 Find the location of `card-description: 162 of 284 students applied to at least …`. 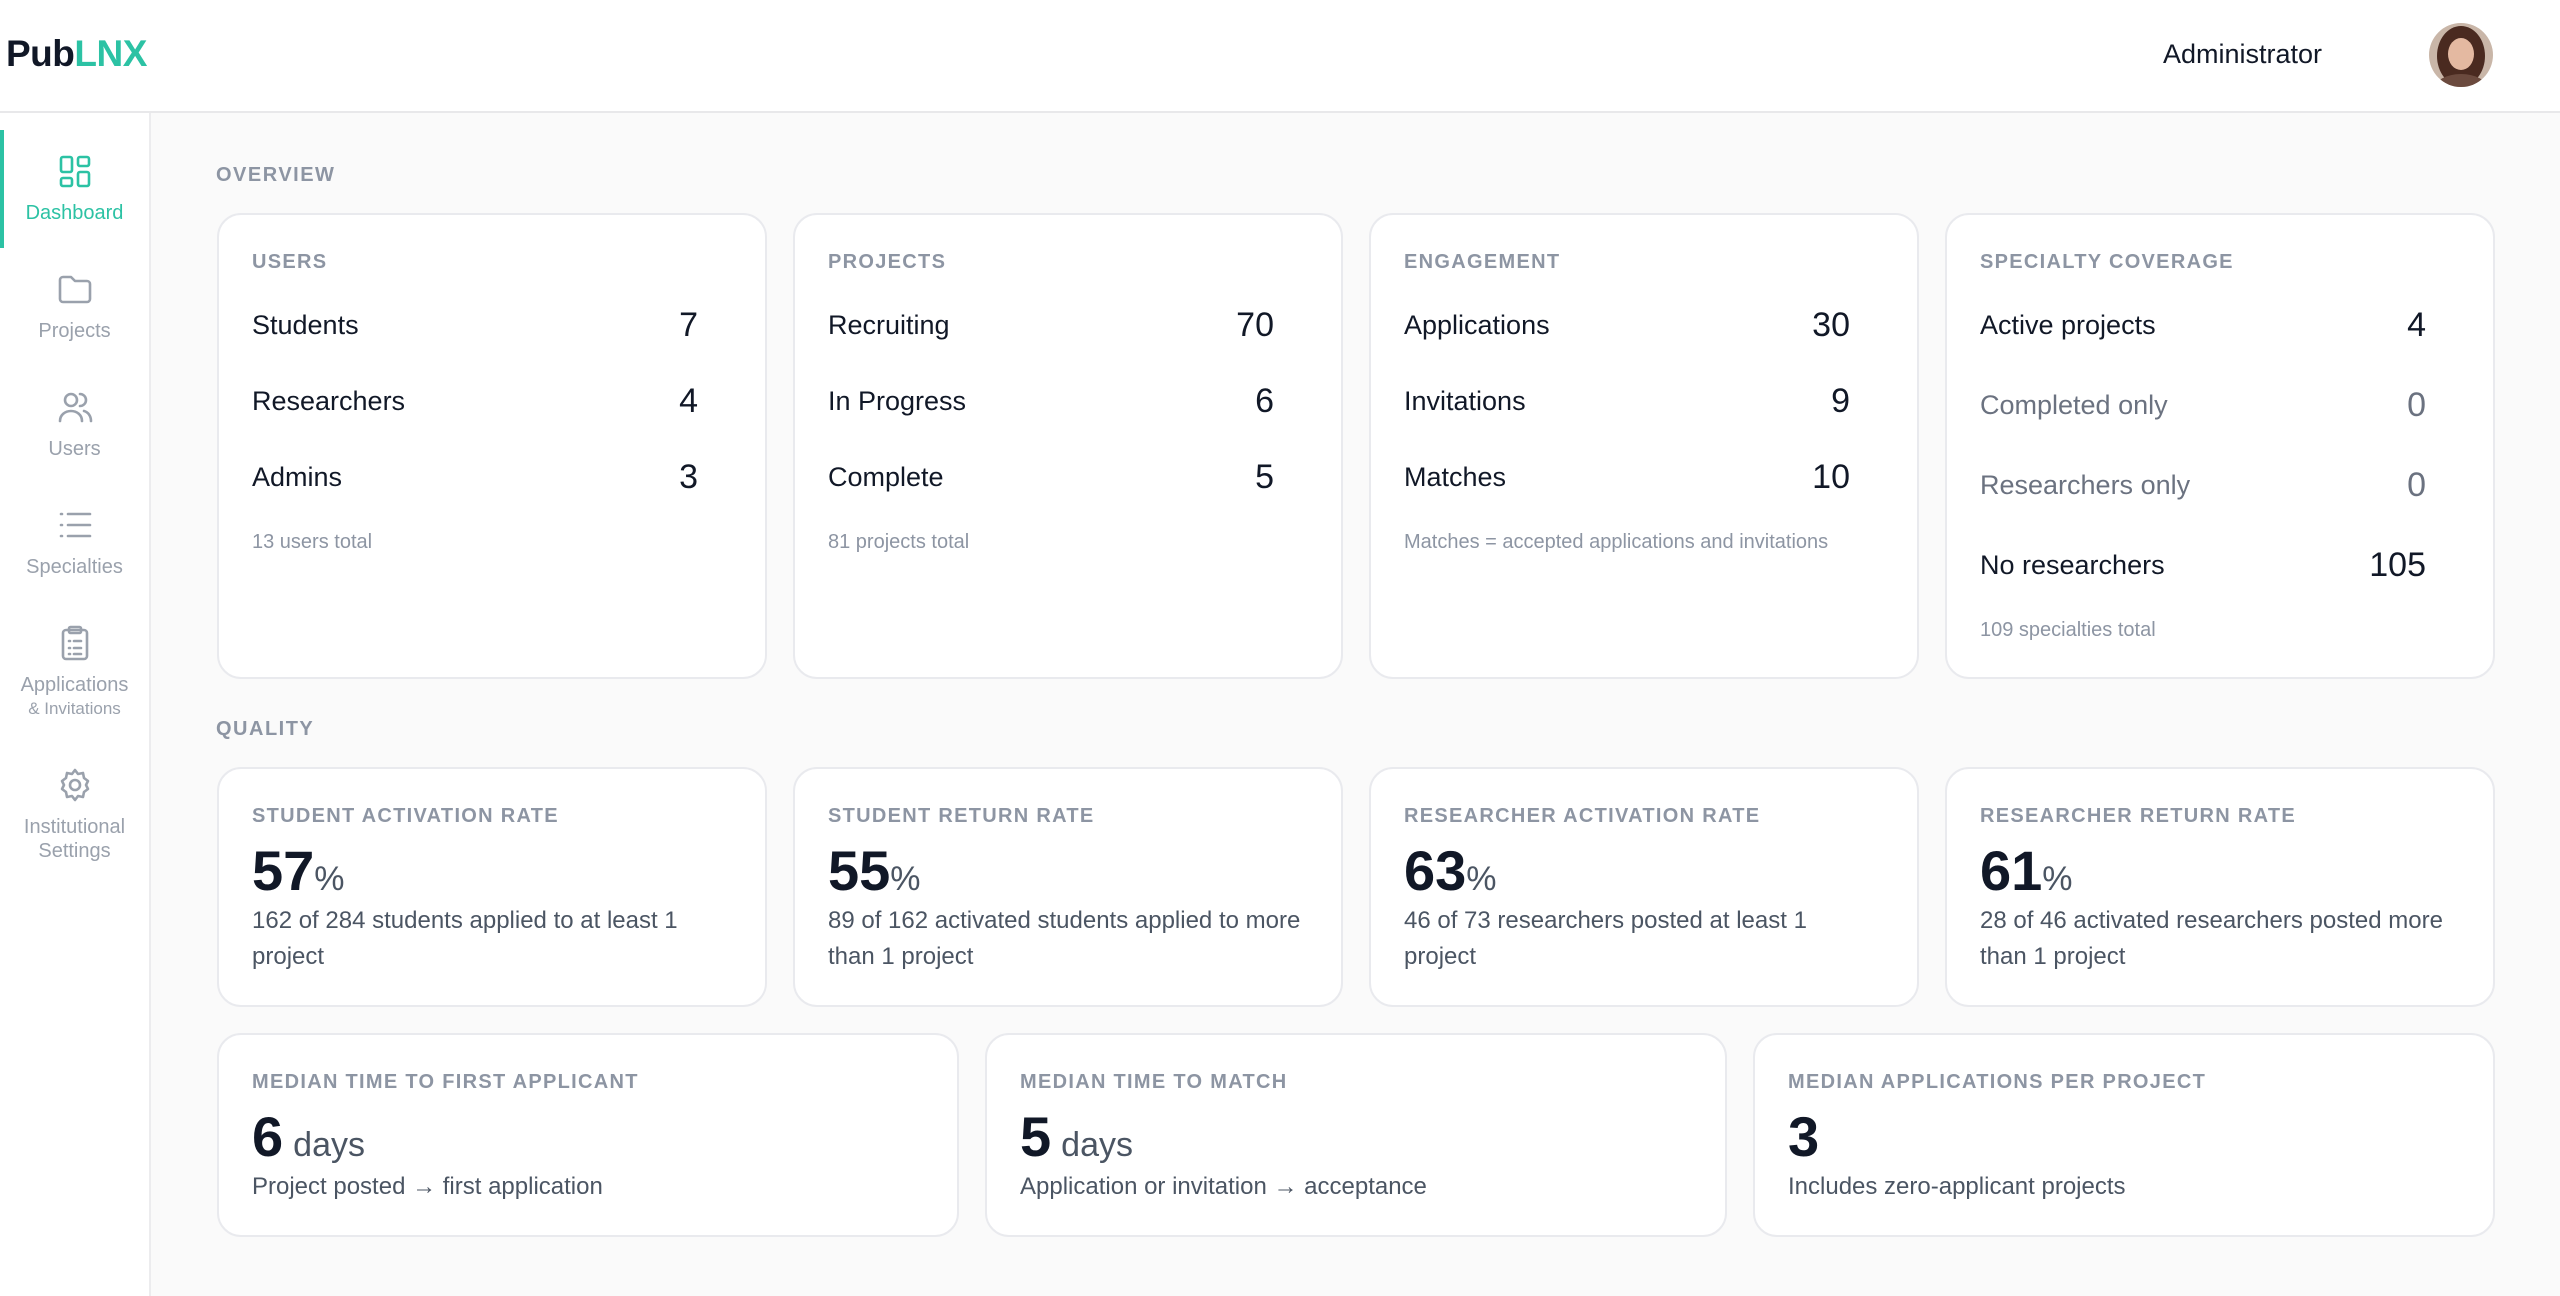

card-description: 162 of 284 students applied to at least … is located at coordinates (465, 938).